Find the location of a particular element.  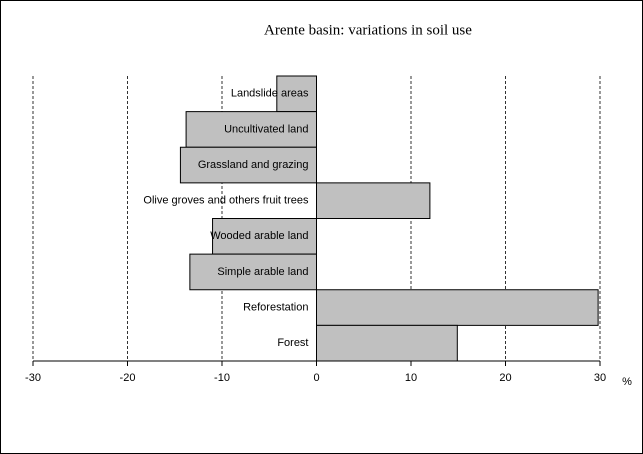

category-label: Grassland and grazing is located at coordinates (253, 165).